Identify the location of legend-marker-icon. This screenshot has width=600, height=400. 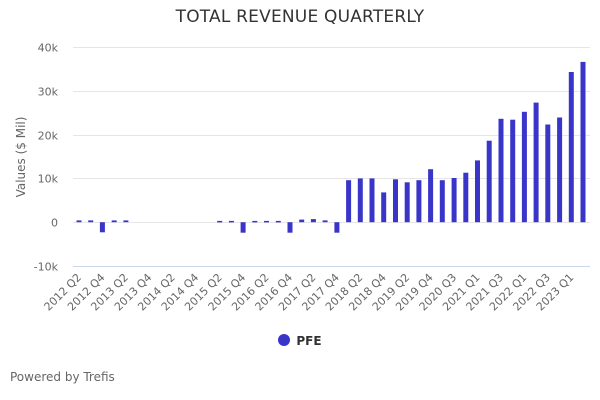
(284, 340).